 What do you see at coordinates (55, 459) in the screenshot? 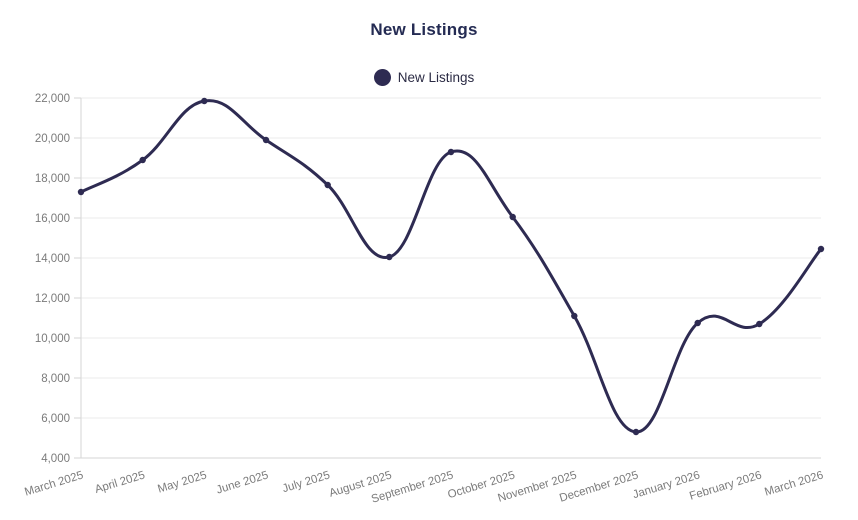
I see `y-tick-label: 4,000` at bounding box center [55, 459].